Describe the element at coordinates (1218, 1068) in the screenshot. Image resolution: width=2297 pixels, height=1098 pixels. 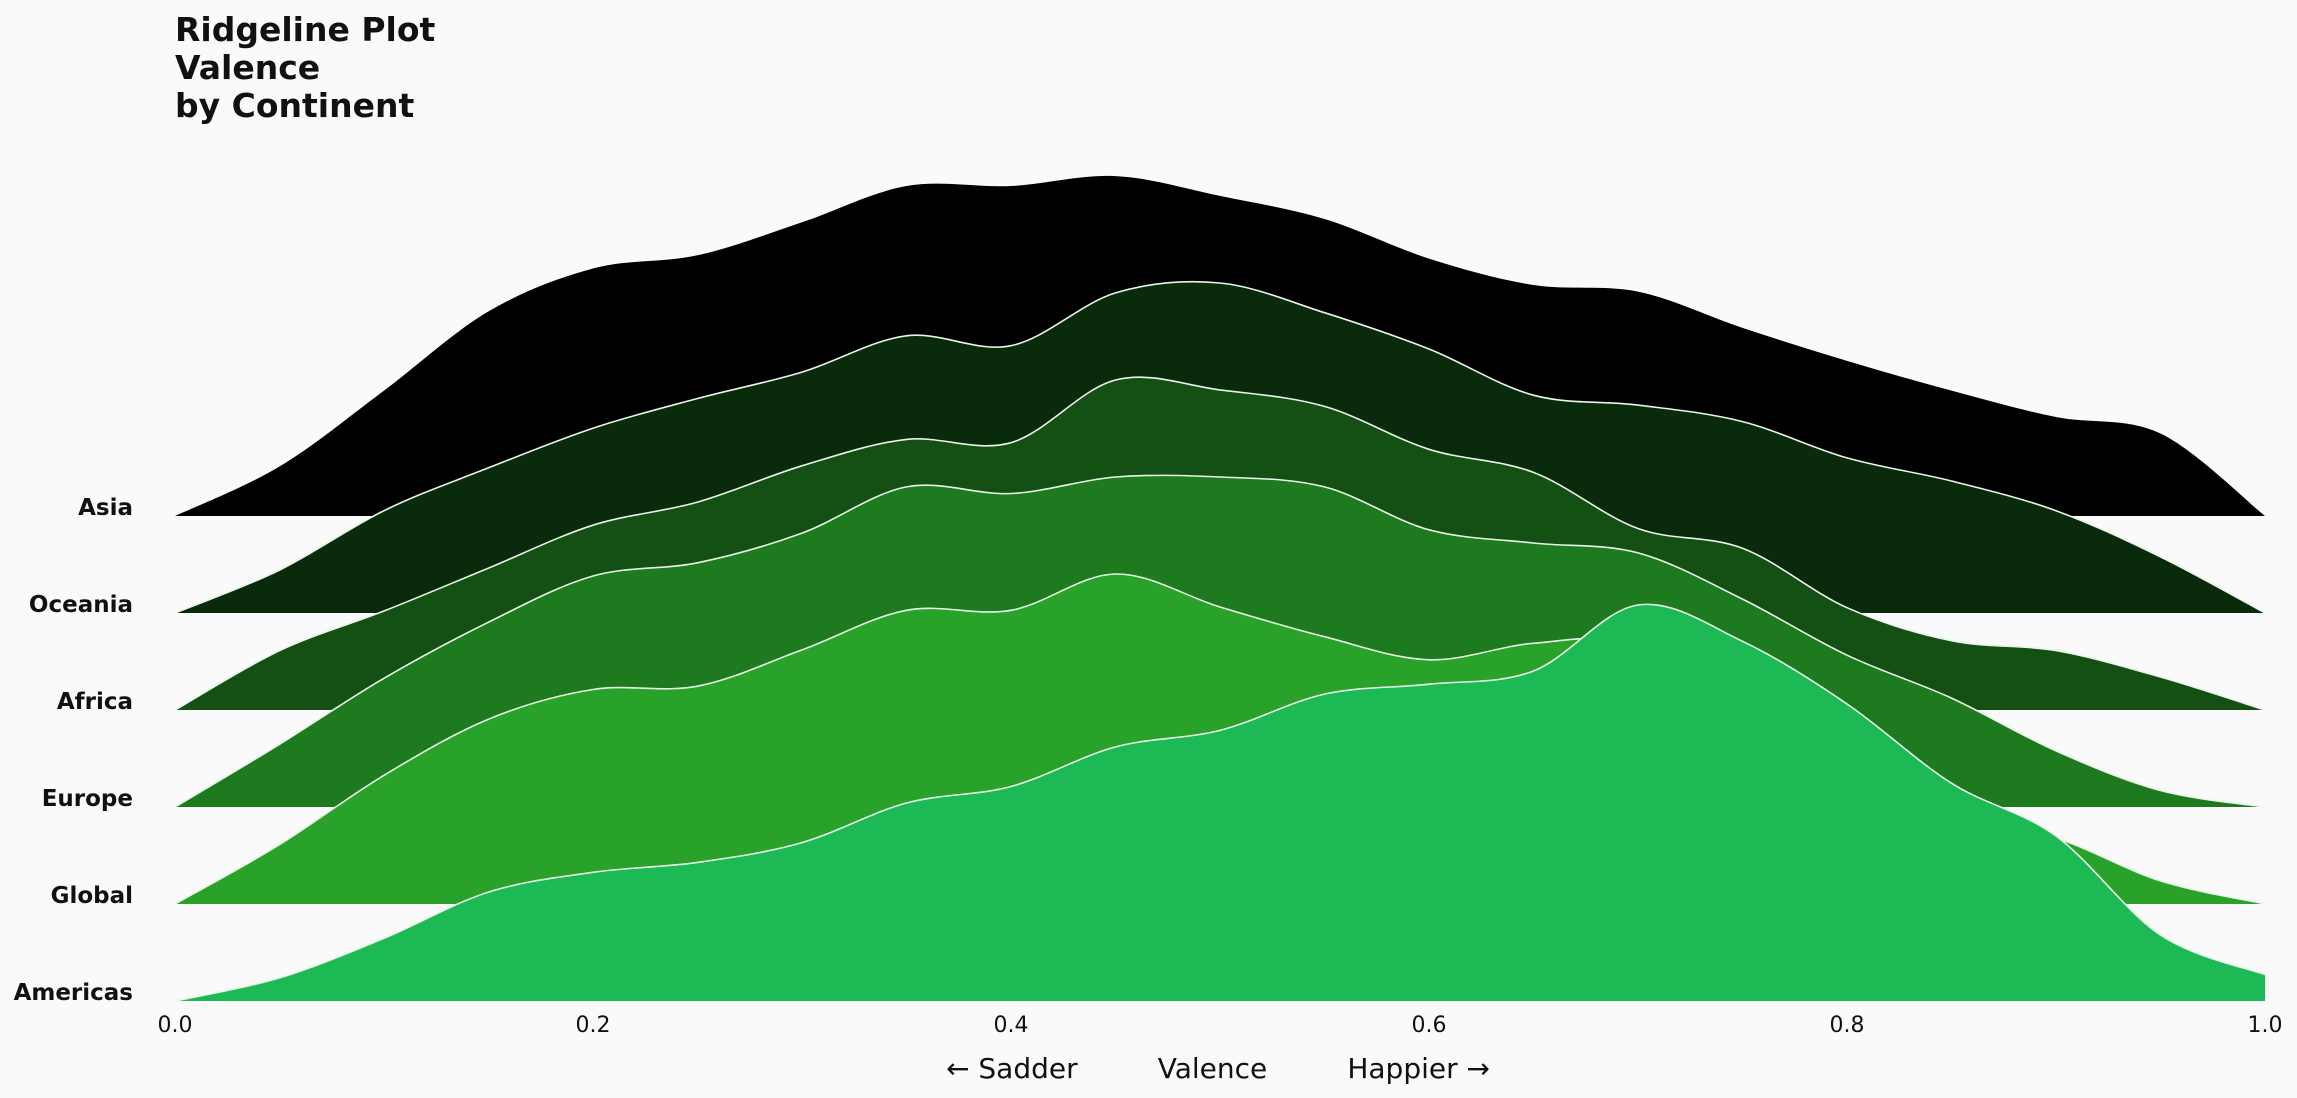
I see `x-axis-label: ← Sadder Valence Happier →` at that location.